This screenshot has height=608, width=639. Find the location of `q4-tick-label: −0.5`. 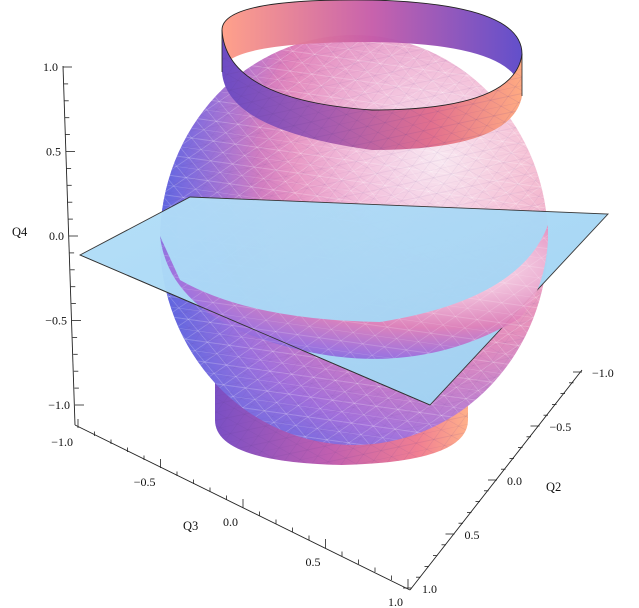

q4-tick-label: −0.5 is located at coordinates (56, 321).